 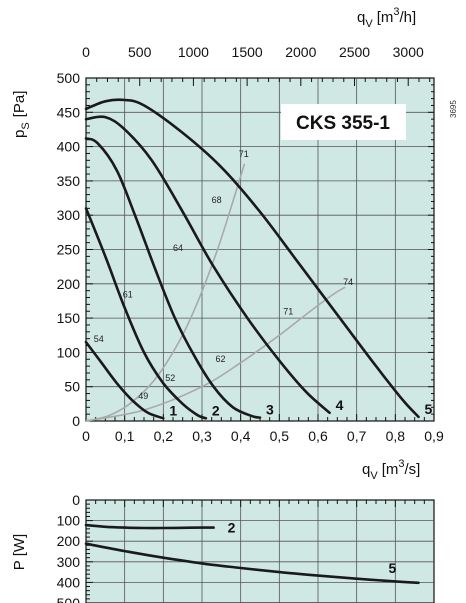 I want to click on speed-label-4: 4, so click(x=340, y=405).